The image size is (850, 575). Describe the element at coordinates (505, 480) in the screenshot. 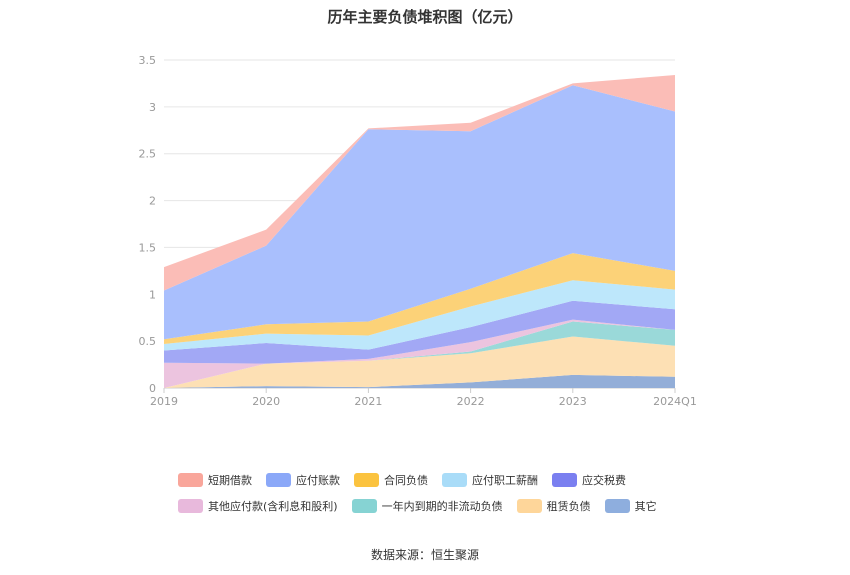

I see `legend-label: 应付职工薪酬` at that location.